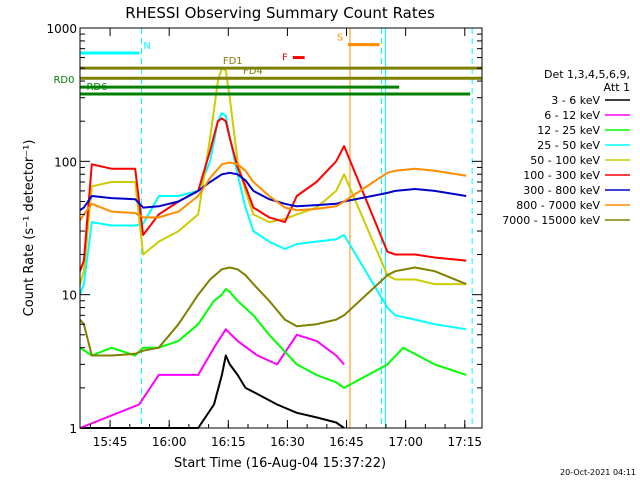 The width and height of the screenshot is (640, 480). I want to click on legend-label: 6 - 12 keV, so click(572, 115).